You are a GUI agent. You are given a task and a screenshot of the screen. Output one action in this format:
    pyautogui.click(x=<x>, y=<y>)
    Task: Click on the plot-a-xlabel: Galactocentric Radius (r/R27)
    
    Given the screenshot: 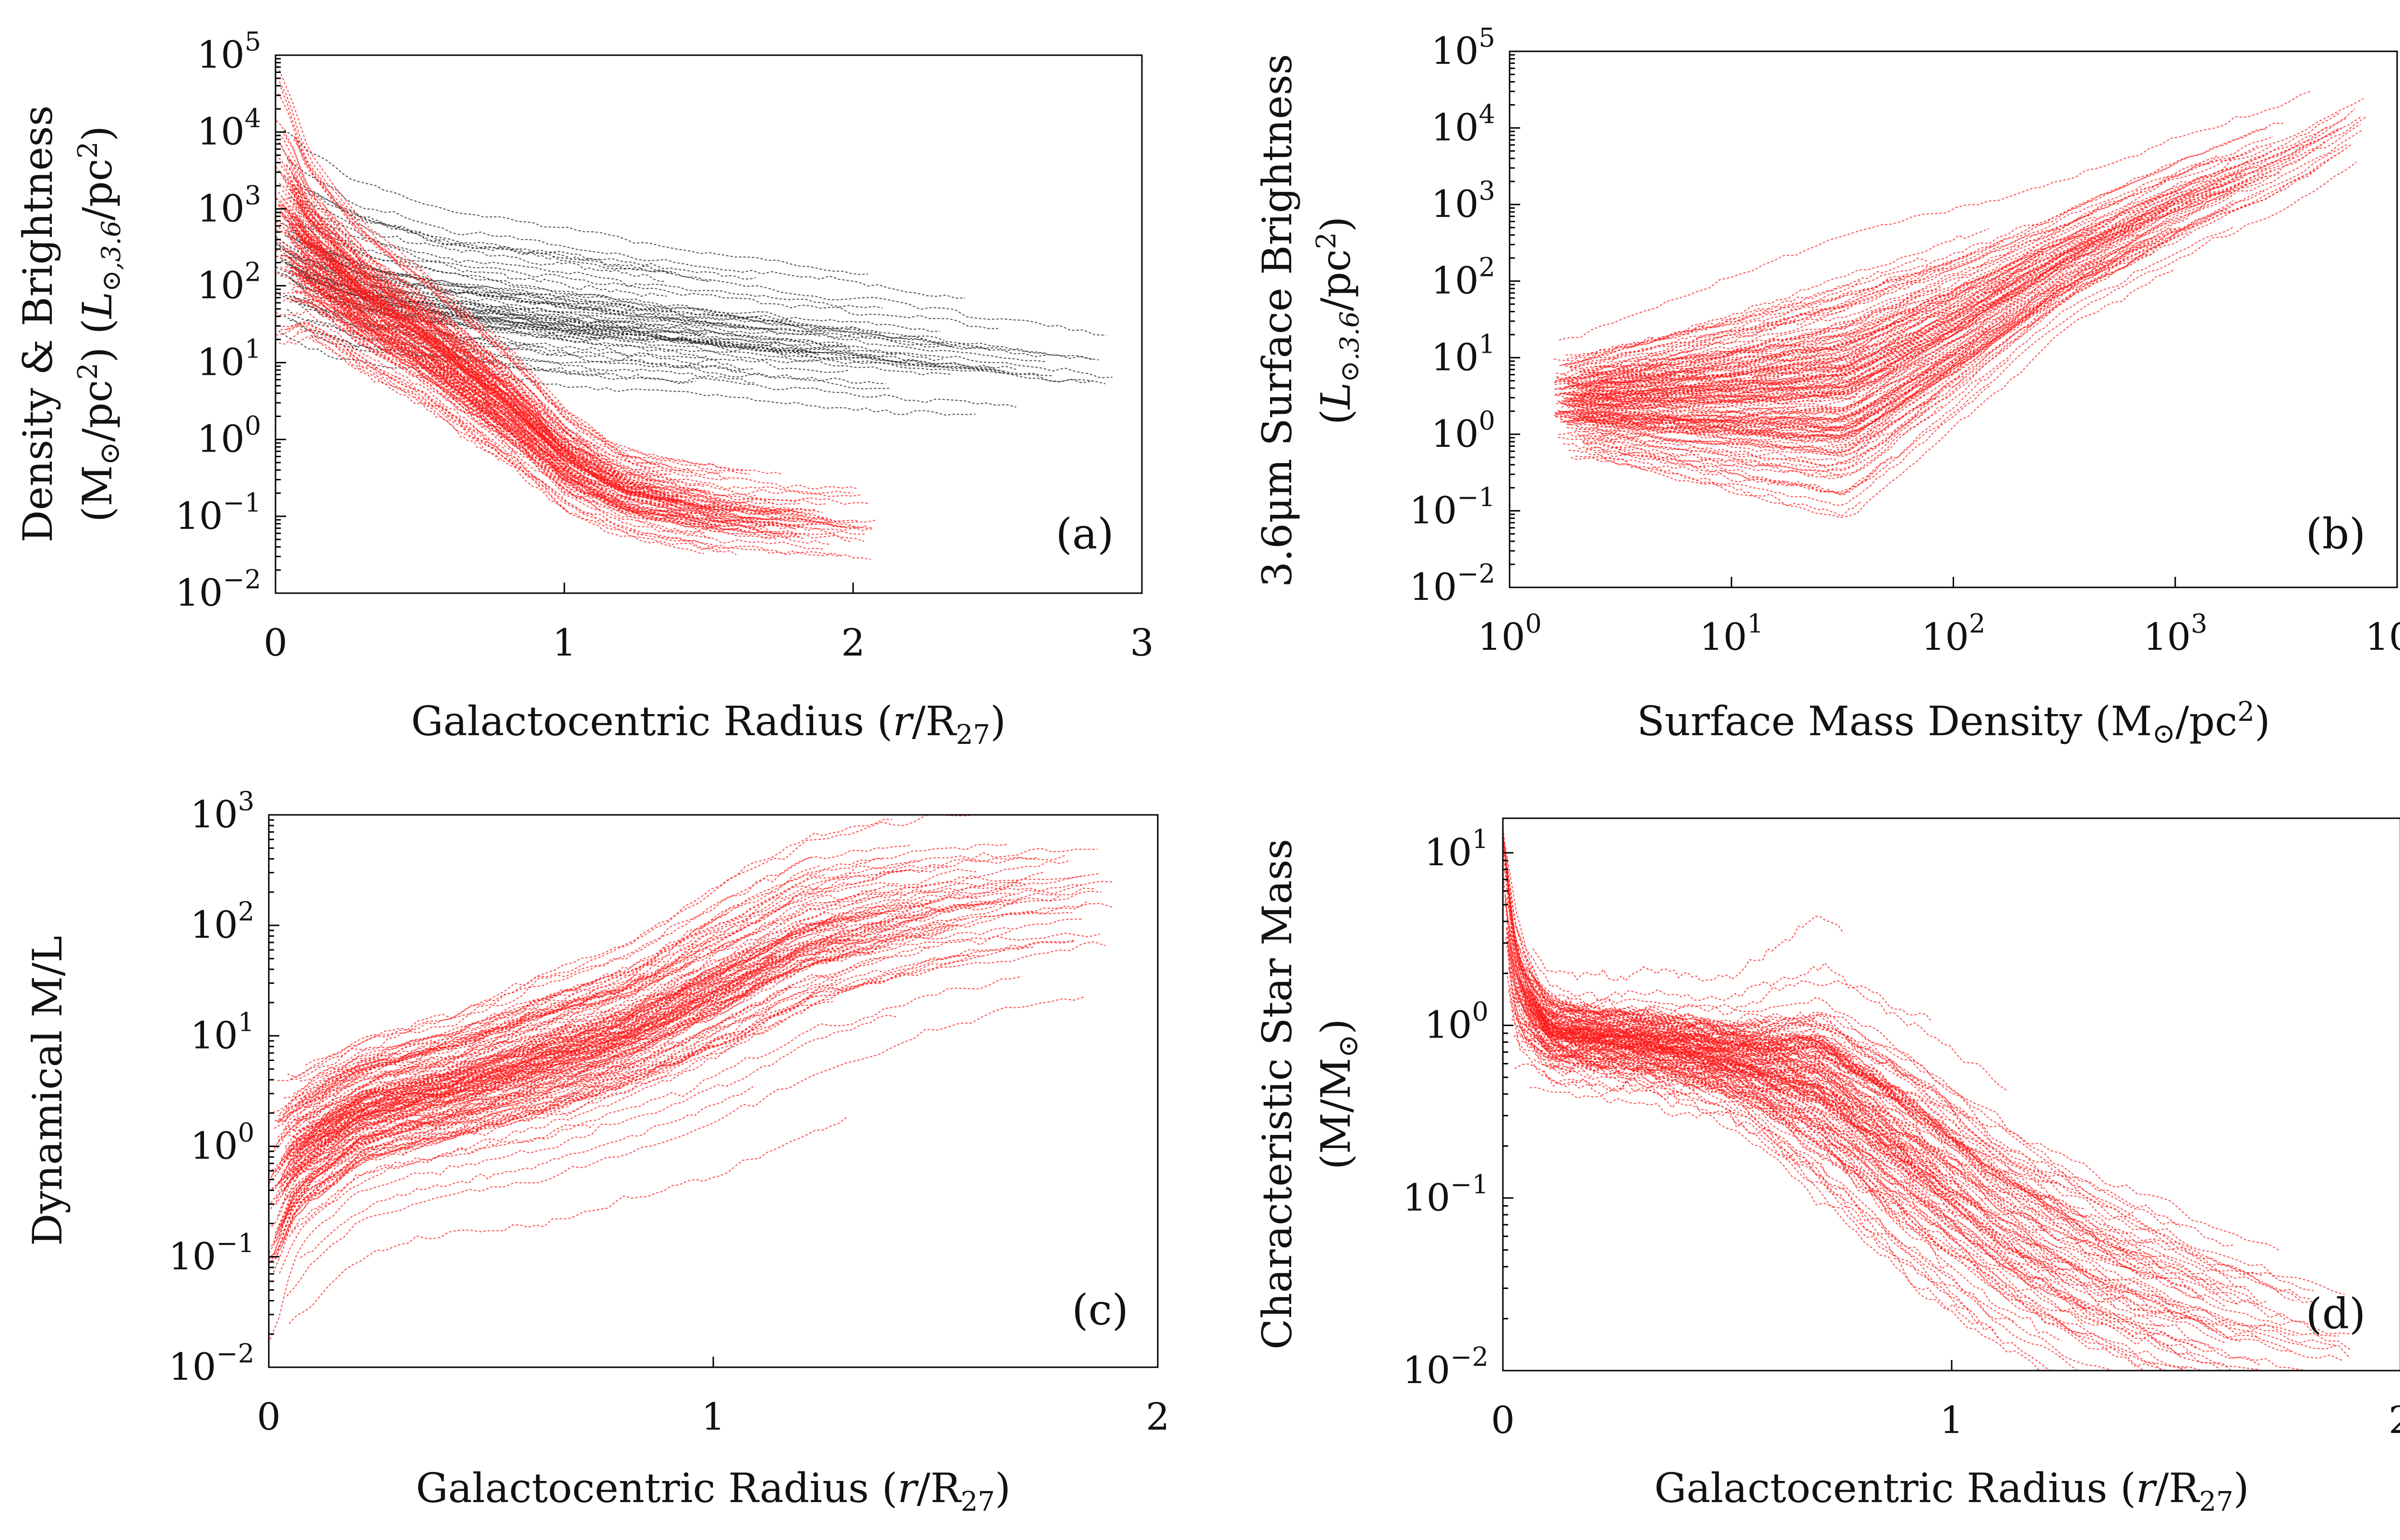 What is the action you would take?
    pyautogui.click(x=708, y=724)
    